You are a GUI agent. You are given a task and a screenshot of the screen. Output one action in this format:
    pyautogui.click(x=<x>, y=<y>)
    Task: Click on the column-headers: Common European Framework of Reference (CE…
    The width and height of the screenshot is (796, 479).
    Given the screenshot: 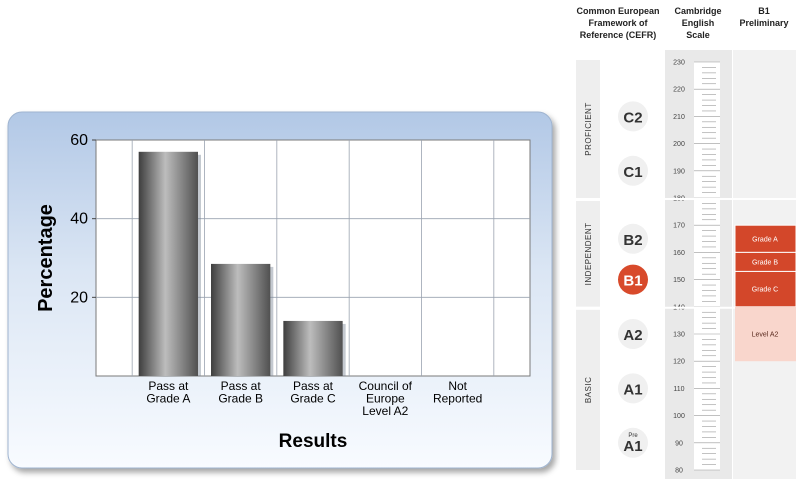 What is the action you would take?
    pyautogui.click(x=682, y=23)
    